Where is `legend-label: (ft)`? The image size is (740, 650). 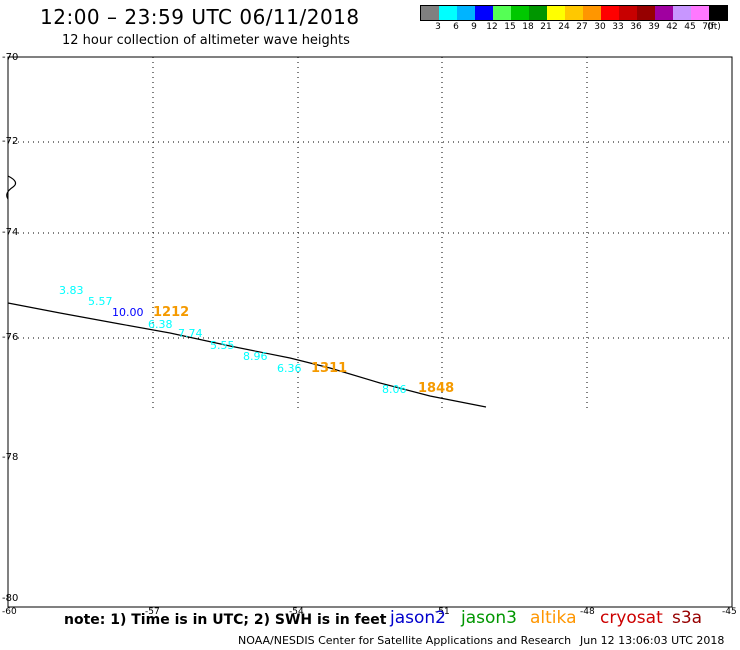
legend-label: (ft) is located at coordinates (714, 27).